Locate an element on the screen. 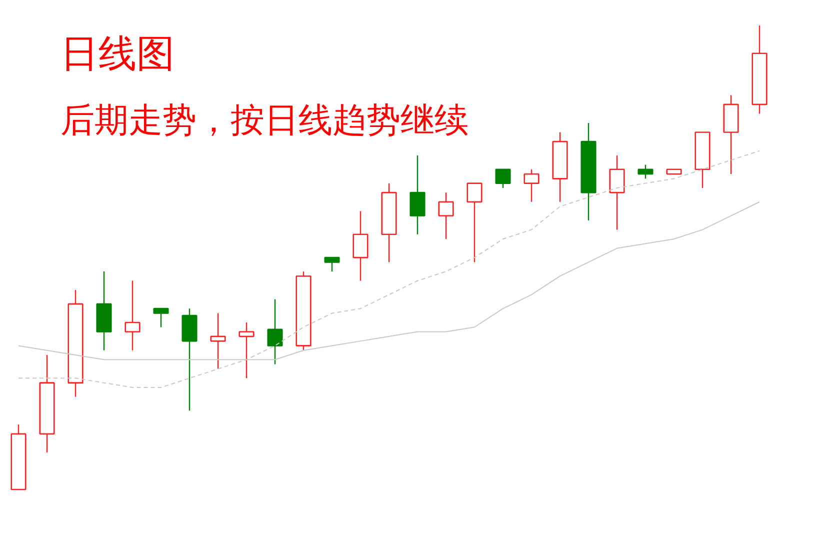 The image size is (831, 541). text: 后期走势，按日线趋势继续 is located at coordinates (264, 120).